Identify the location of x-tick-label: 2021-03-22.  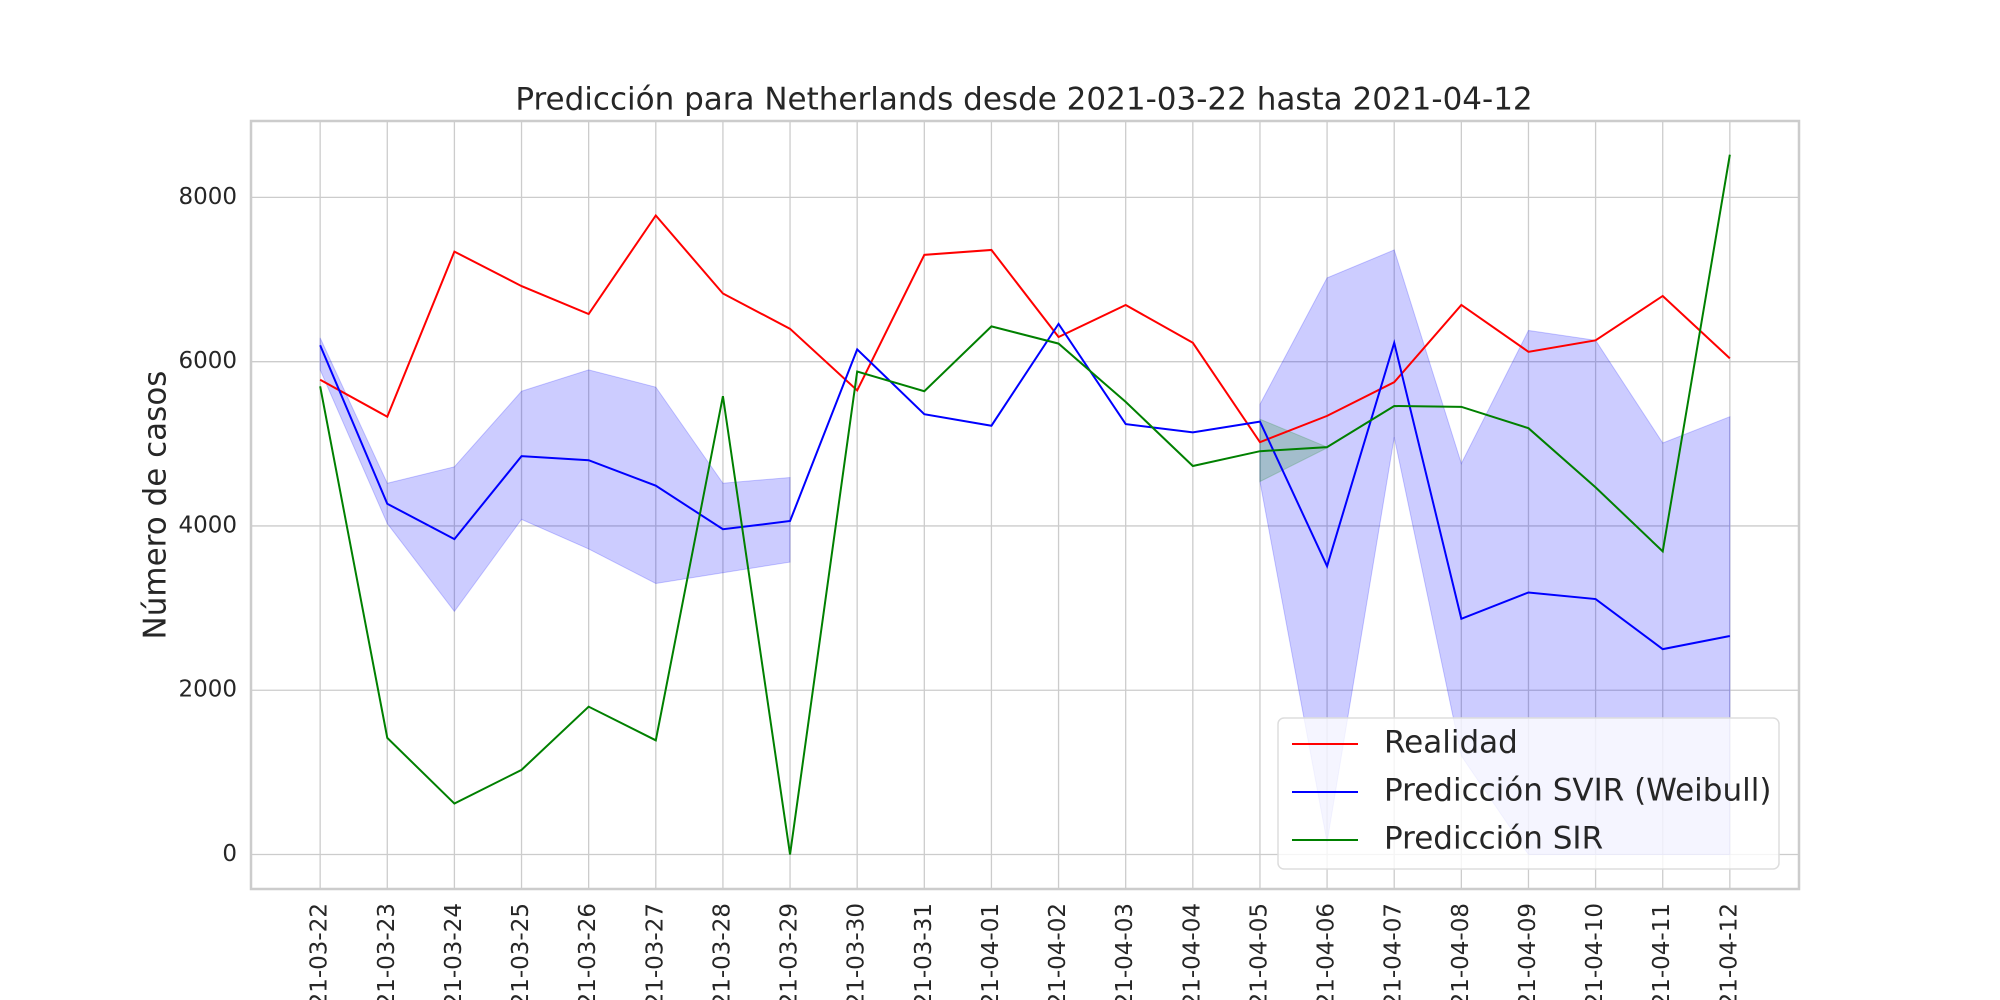
(320, 951).